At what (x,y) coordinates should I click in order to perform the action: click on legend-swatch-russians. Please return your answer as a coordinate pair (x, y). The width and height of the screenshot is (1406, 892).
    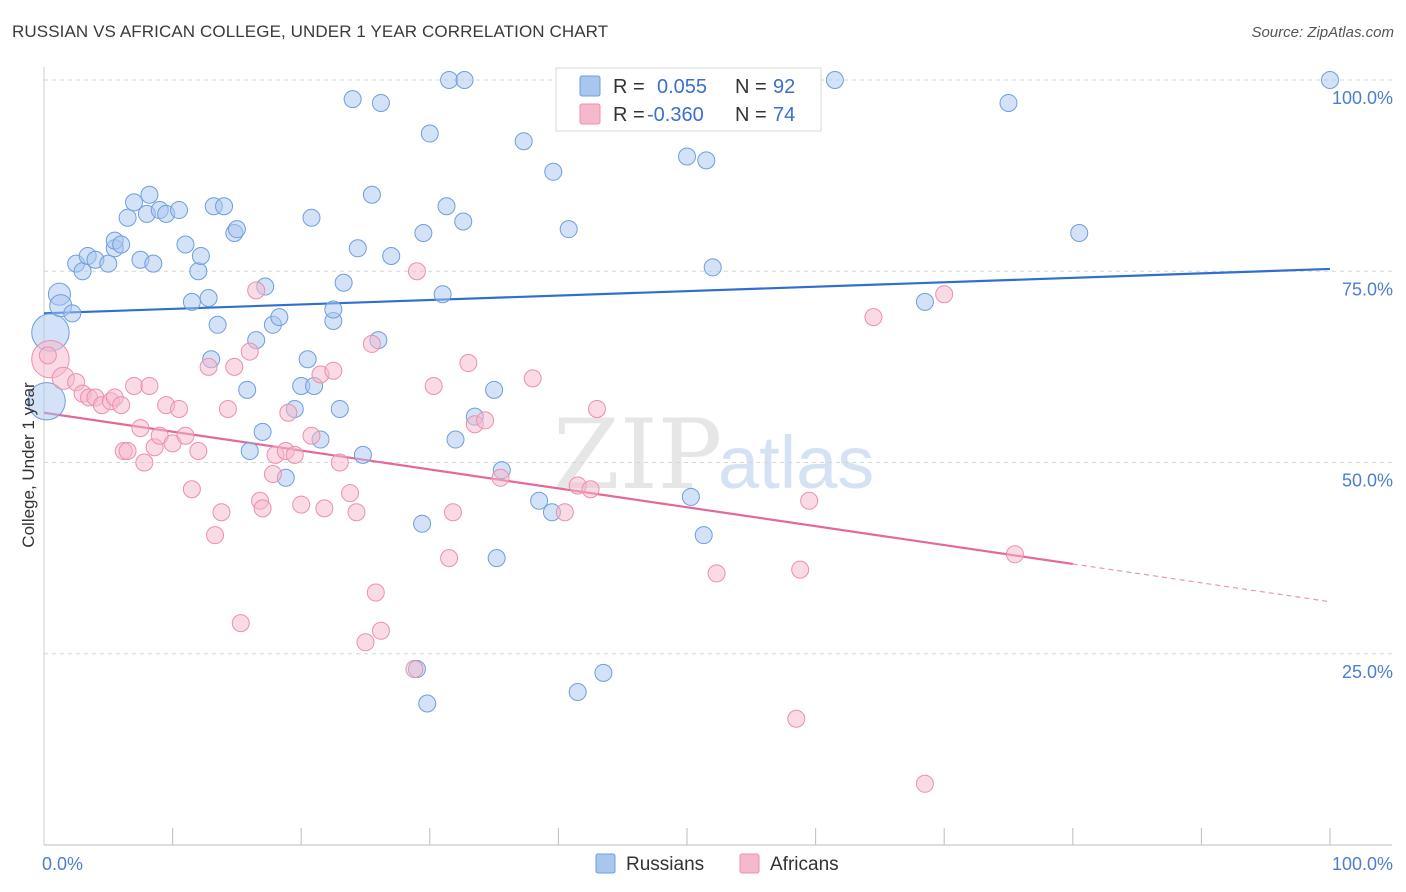
    Looking at the image, I should click on (590, 86).